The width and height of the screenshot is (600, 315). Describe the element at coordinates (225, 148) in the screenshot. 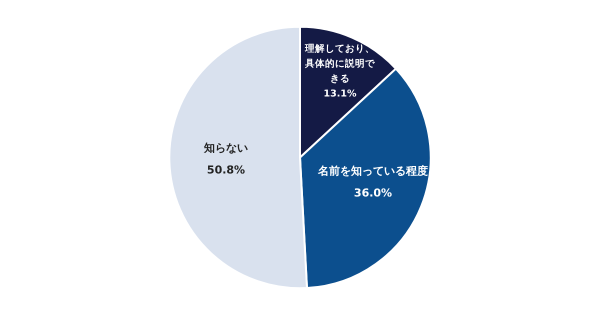

I see `slice-label: 知らない` at that location.